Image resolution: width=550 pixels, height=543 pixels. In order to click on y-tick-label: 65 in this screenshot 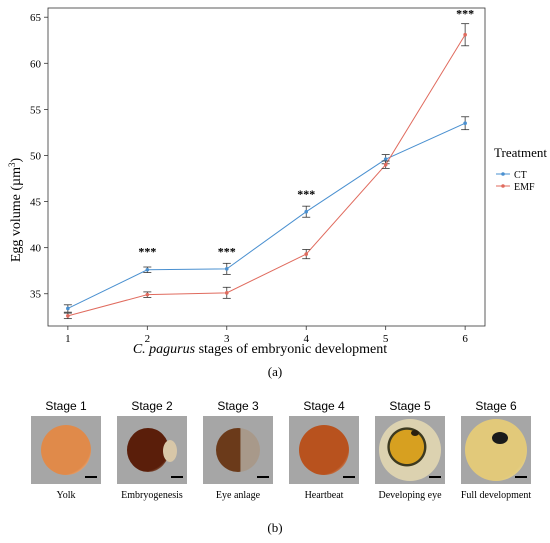, I will do `click(36, 18)`.